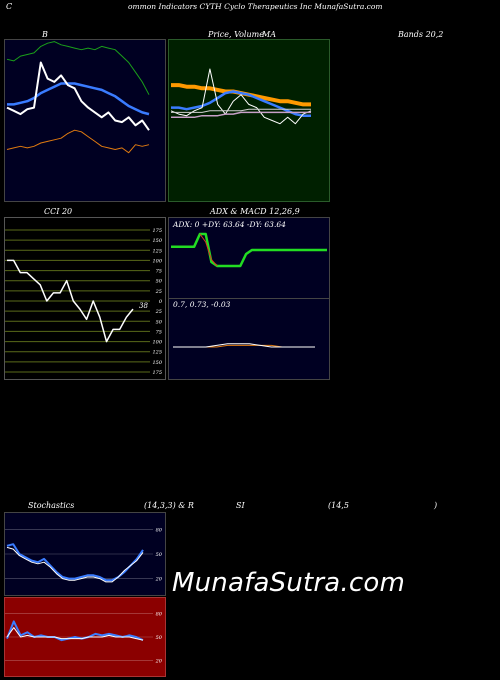  Describe the element at coordinates (159, 615) in the screenshot. I see `svg-rsi-tick-label: 80` at that location.